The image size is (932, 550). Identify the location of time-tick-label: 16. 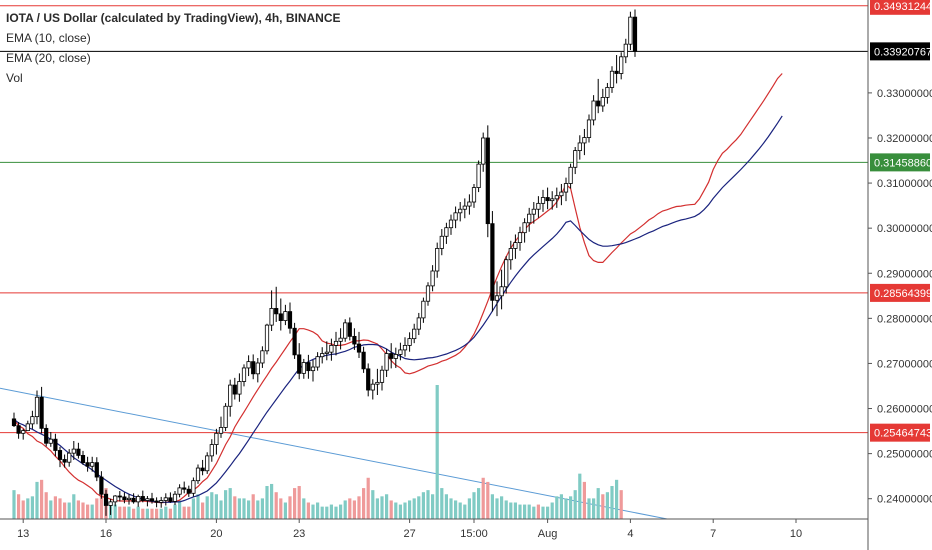
(106, 534).